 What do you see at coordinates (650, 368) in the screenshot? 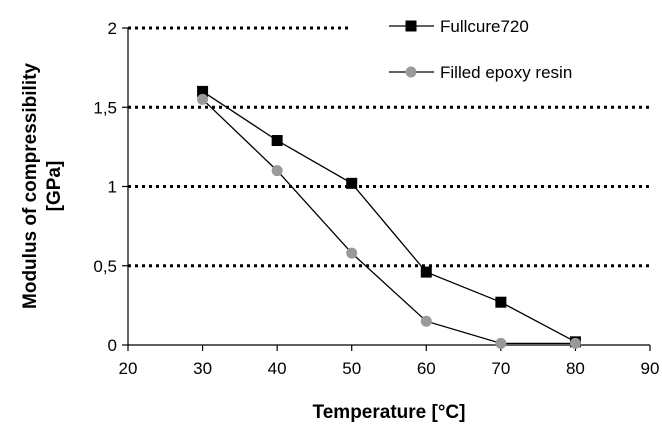
I see `x-tick-label-7: 90` at bounding box center [650, 368].